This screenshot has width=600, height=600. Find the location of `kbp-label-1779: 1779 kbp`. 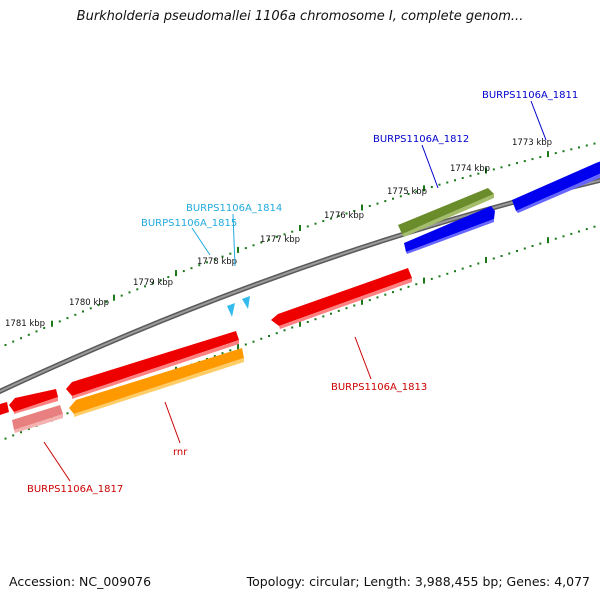

kbp-label-1779: 1779 kbp is located at coordinates (153, 283).